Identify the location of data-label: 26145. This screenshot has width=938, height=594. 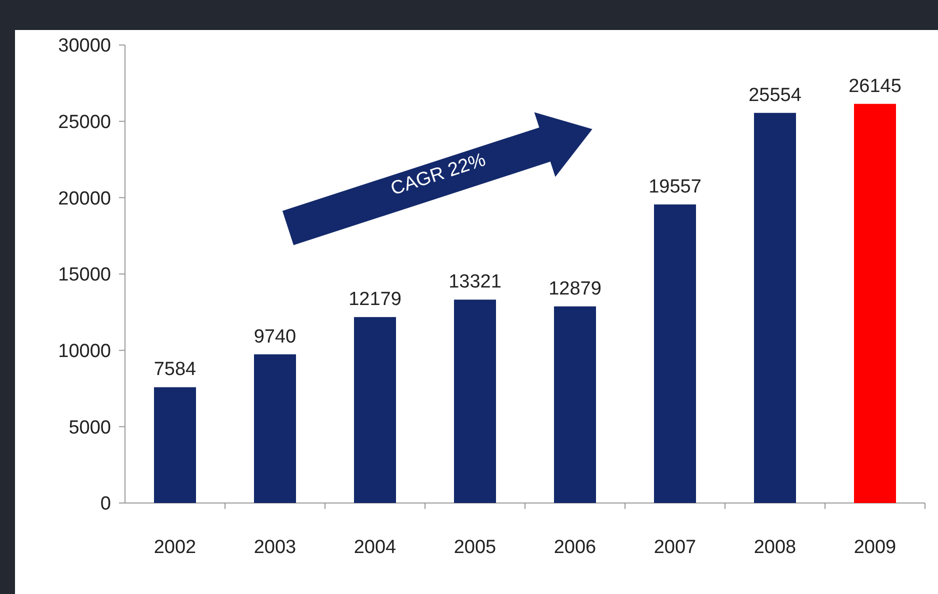
(875, 86).